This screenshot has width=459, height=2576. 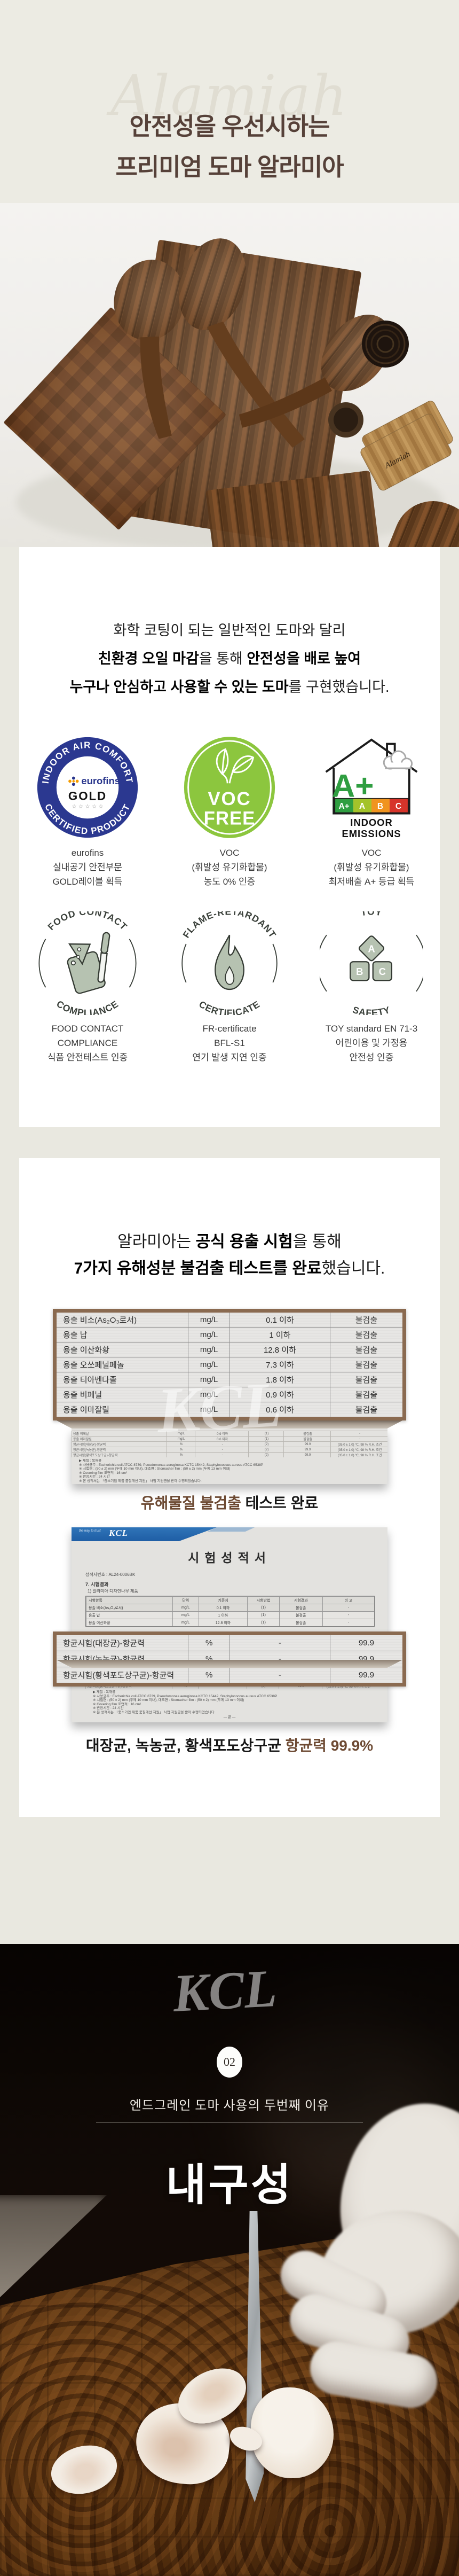 What do you see at coordinates (109, 1708) in the screenshot?
I see `fineprint-line: ※ 반응시간 : 24 시간` at bounding box center [109, 1708].